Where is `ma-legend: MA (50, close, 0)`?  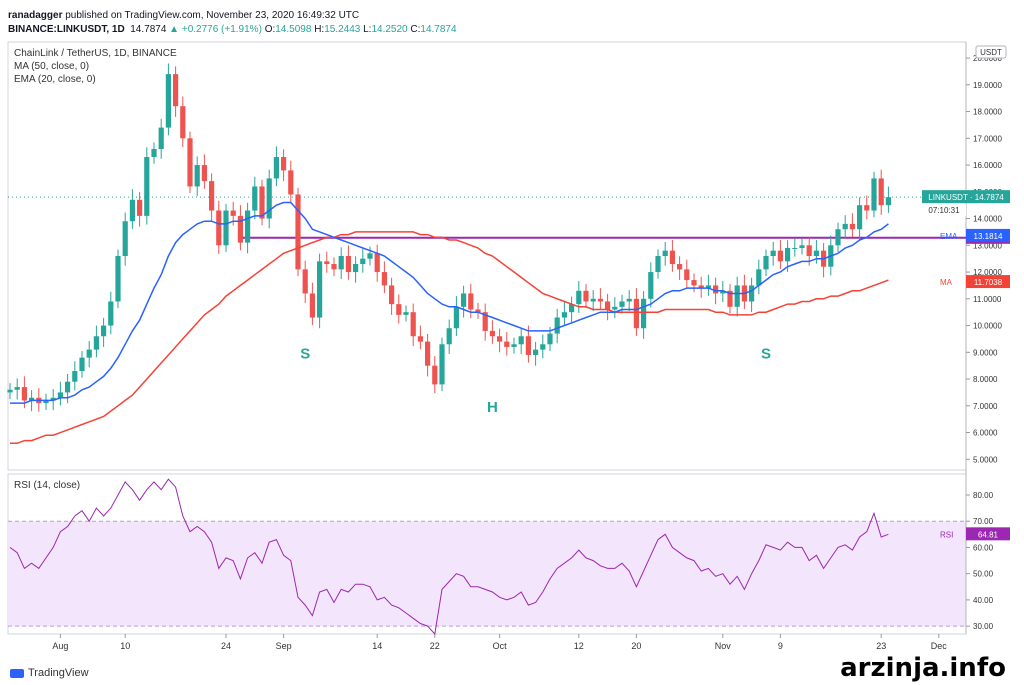 ma-legend: MA (50, close, 0) is located at coordinates (52, 66).